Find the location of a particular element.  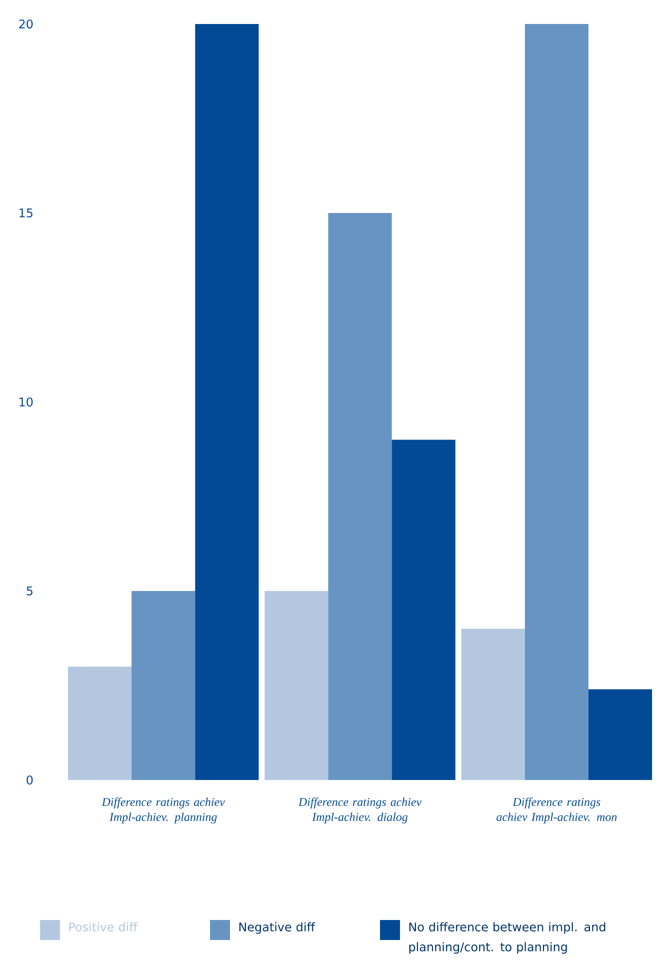

y-tick-label: 10 is located at coordinates (26, 402).